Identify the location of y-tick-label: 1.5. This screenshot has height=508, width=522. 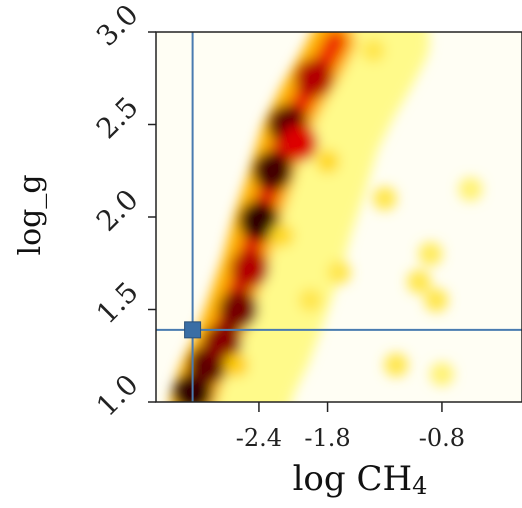
(117, 302).